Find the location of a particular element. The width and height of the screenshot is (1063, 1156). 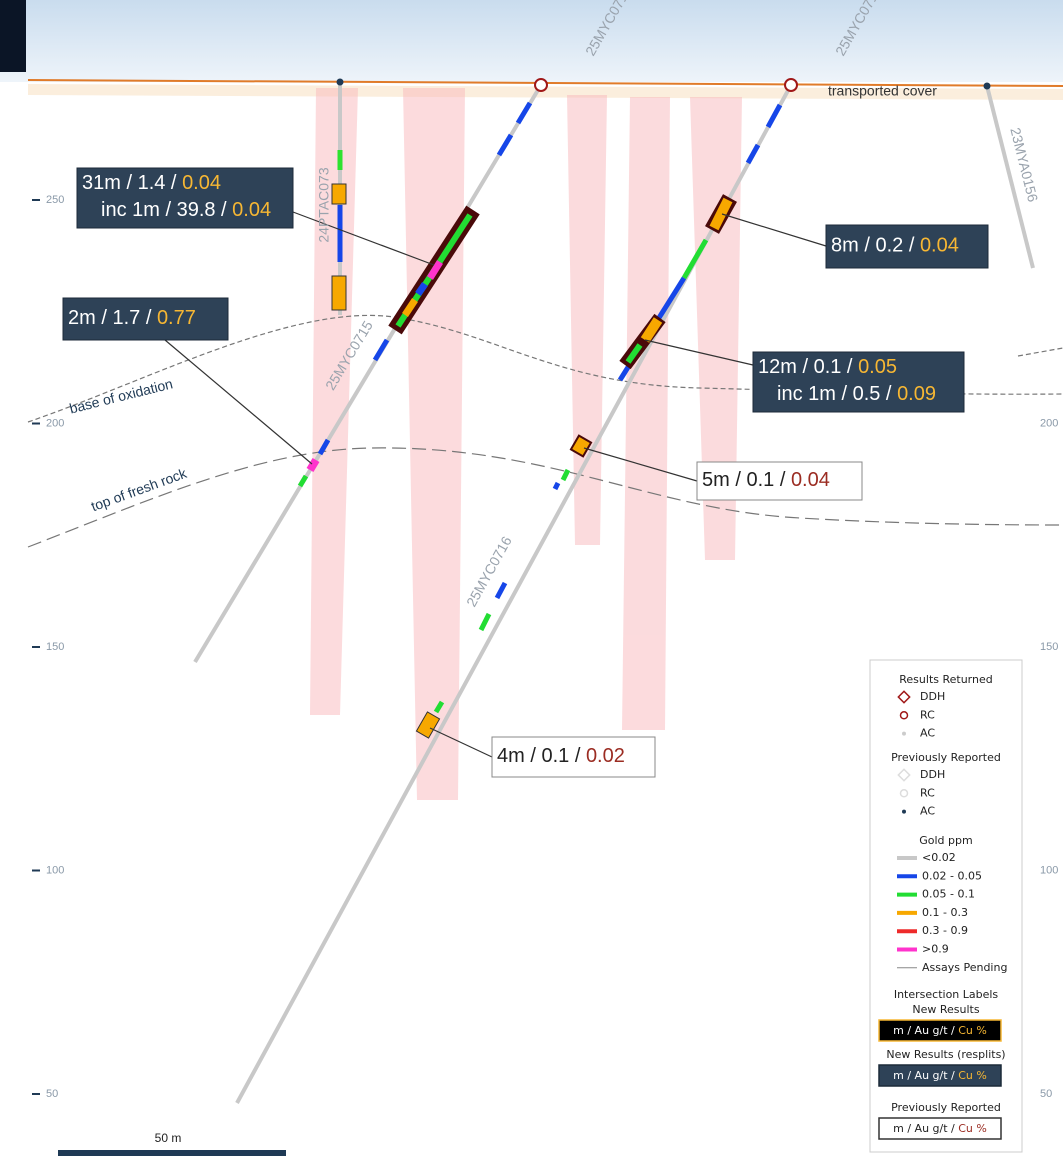

surface-label: top of fresh rock is located at coordinates (139, 490).